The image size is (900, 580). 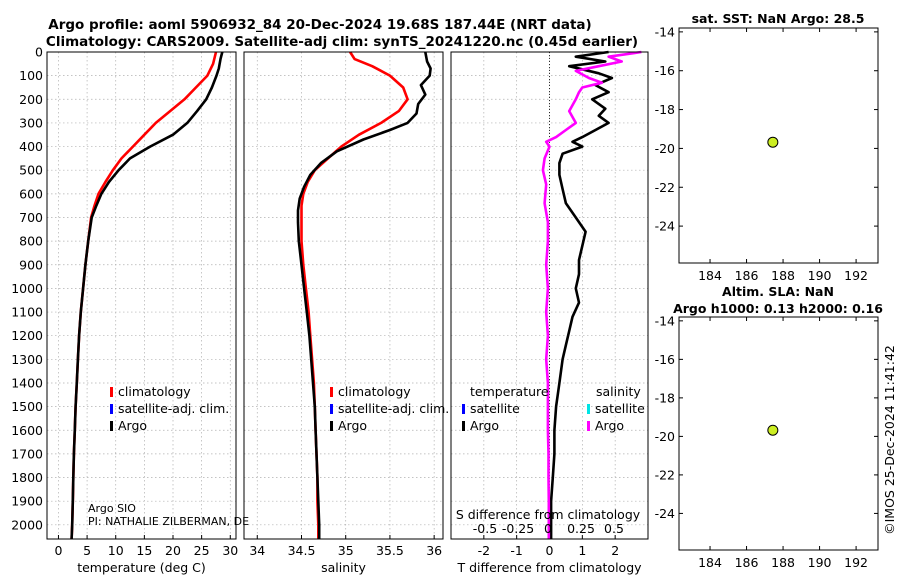 What do you see at coordinates (87, 550) in the screenshot?
I see `temperature-xtick-label: 5` at bounding box center [87, 550].